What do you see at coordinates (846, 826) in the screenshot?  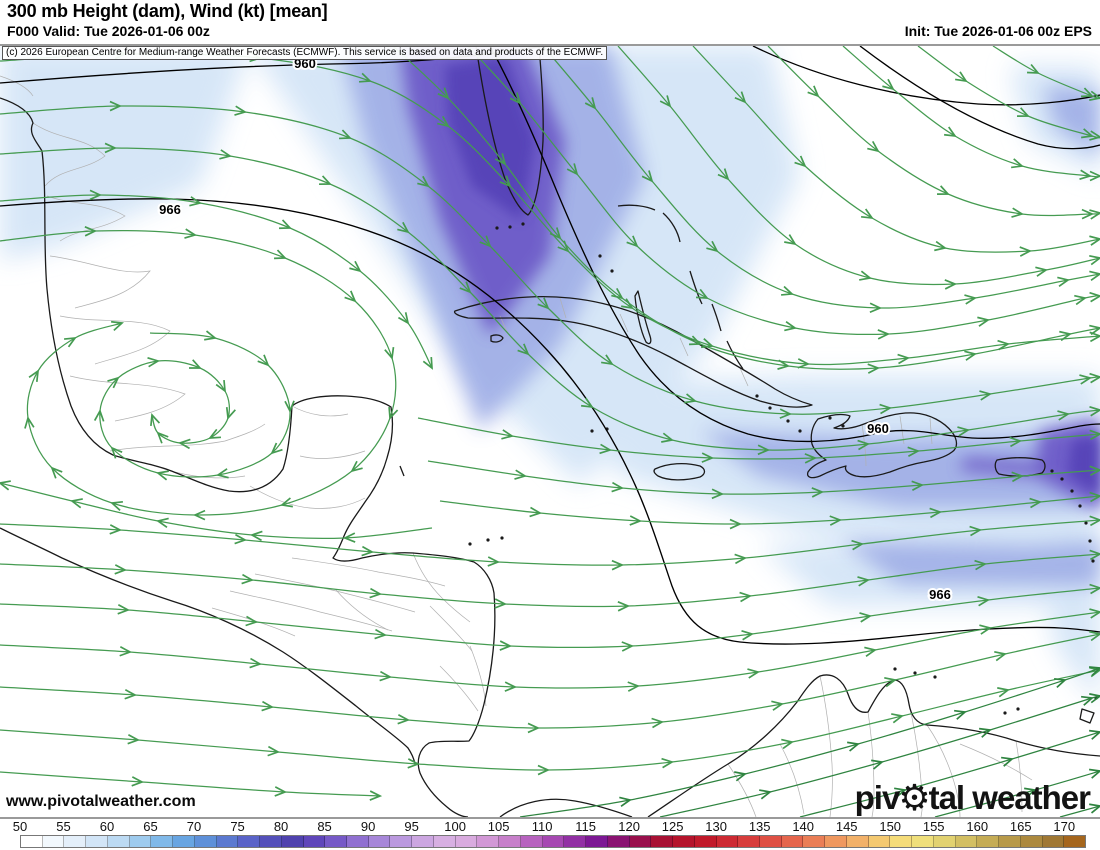 I see `colorbar-tick: 145` at bounding box center [846, 826].